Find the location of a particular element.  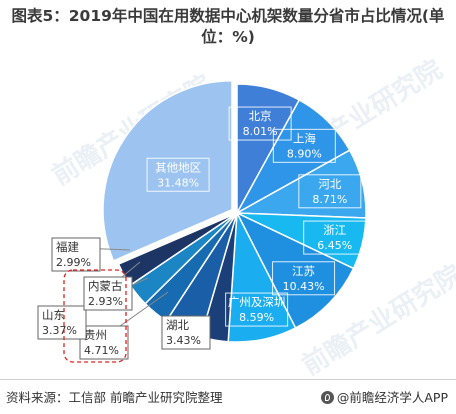

slice-value-label: 8.71% is located at coordinates (329, 199).